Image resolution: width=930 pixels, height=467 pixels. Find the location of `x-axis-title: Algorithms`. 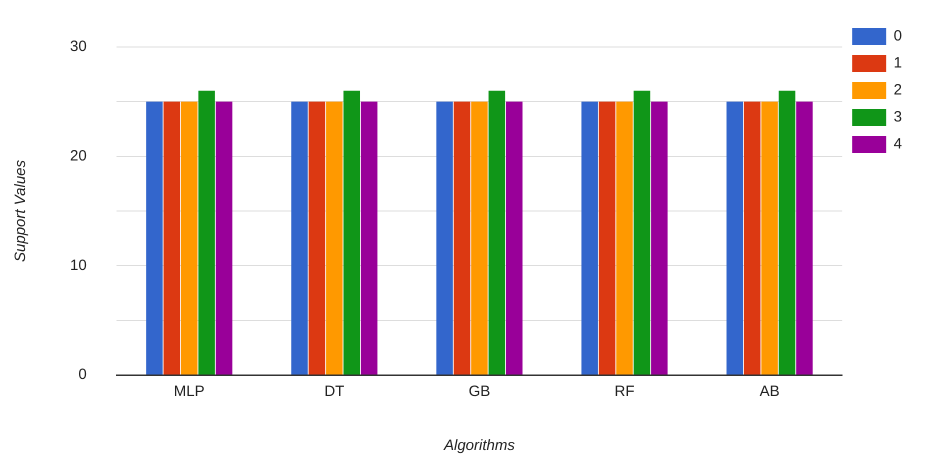

x-axis-title: Algorithms is located at coordinates (479, 445).